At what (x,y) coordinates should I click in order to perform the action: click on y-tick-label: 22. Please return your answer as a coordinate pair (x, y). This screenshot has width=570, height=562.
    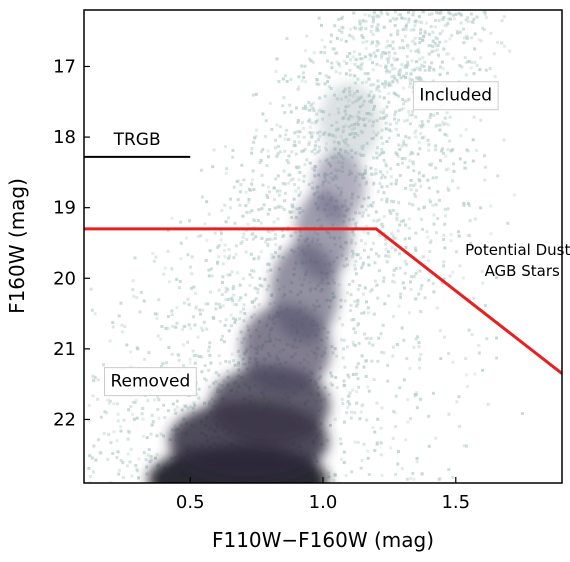
    Looking at the image, I should click on (64, 419).